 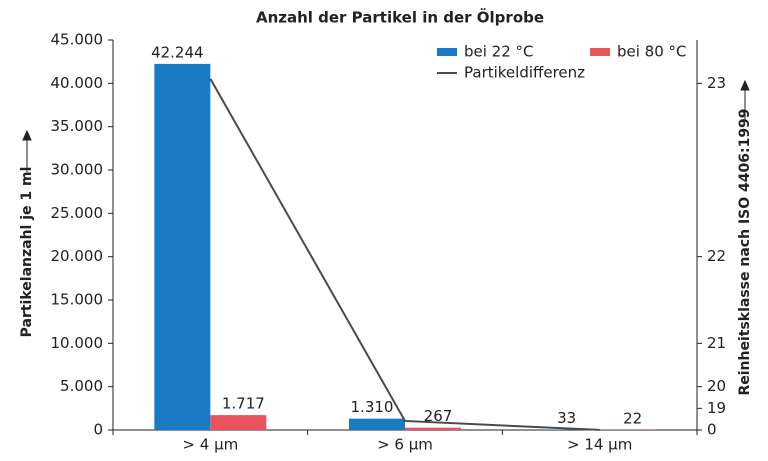 What do you see at coordinates (716, 408) in the screenshot?
I see `y2-tick-label: 19` at bounding box center [716, 408].